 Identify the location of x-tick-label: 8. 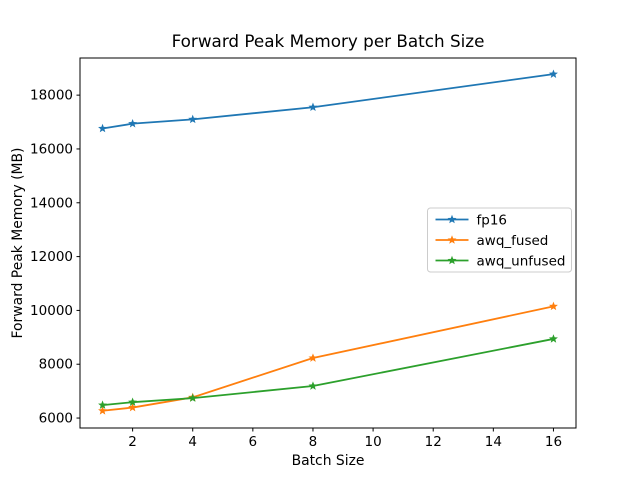
(313, 442).